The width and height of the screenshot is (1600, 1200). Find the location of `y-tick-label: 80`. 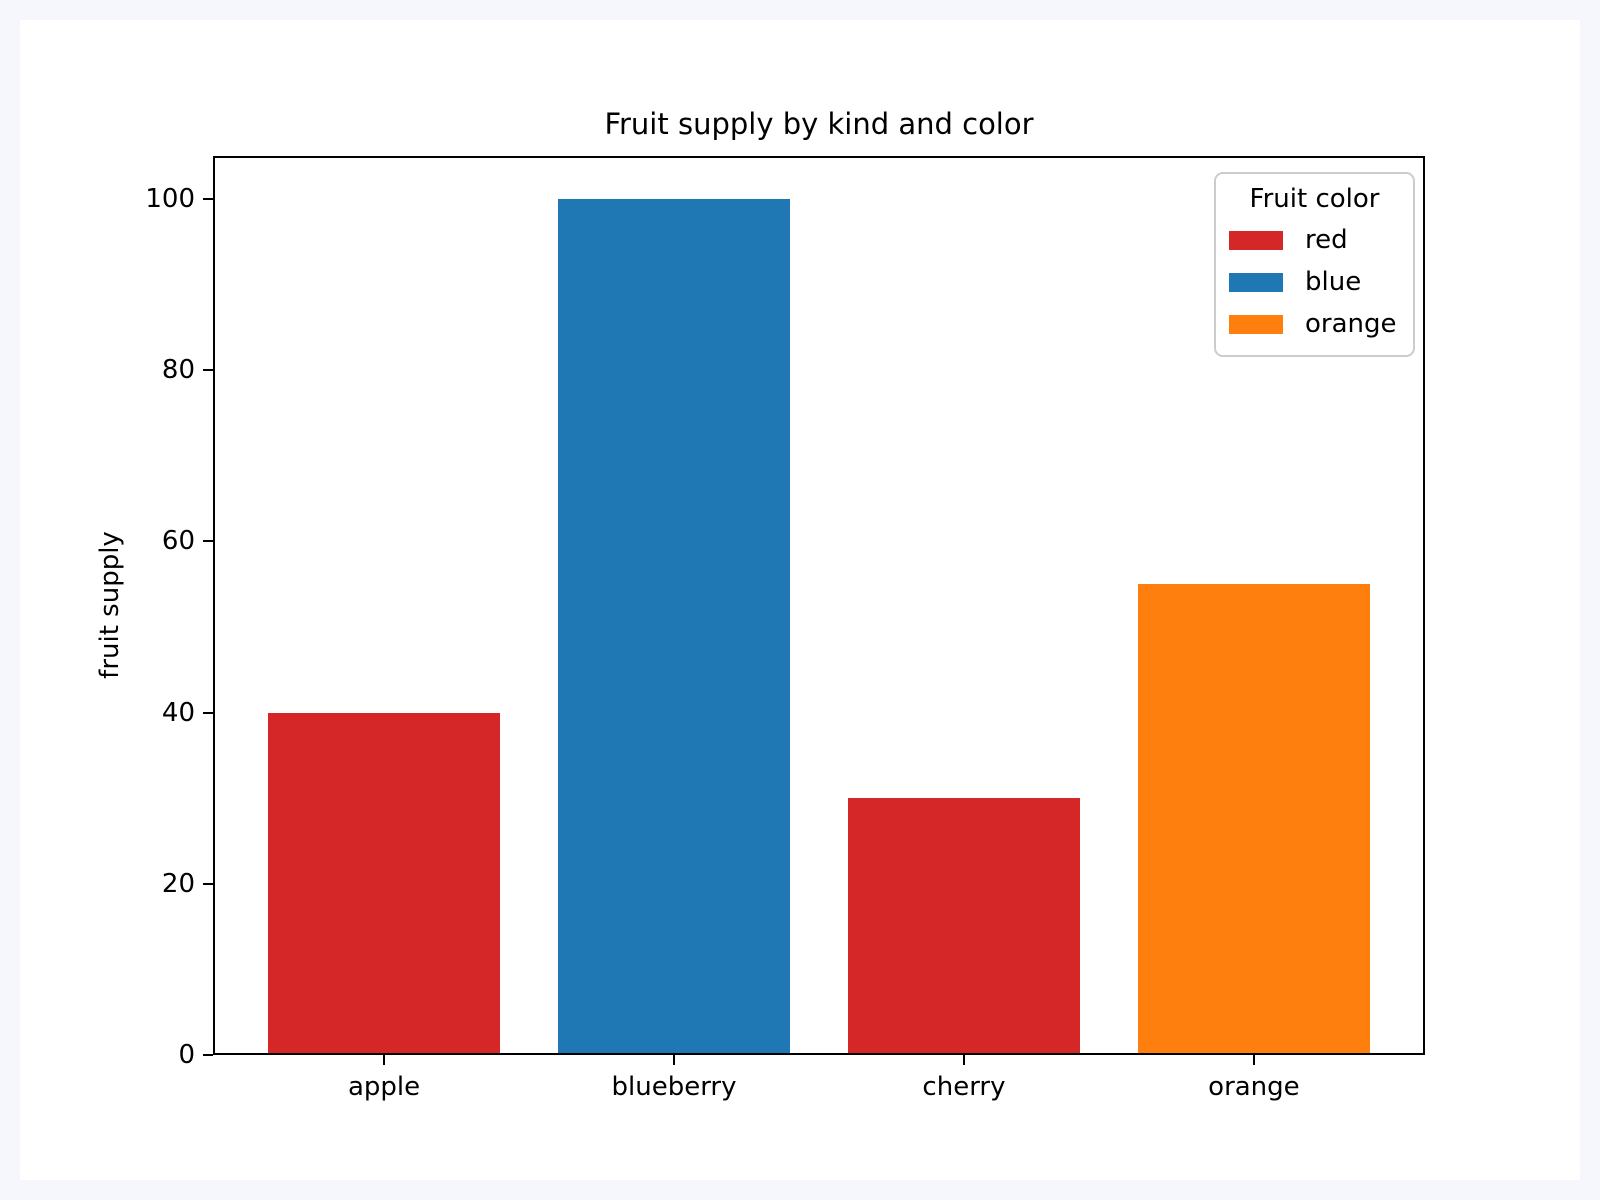

y-tick-label: 80 is located at coordinates (178, 370).